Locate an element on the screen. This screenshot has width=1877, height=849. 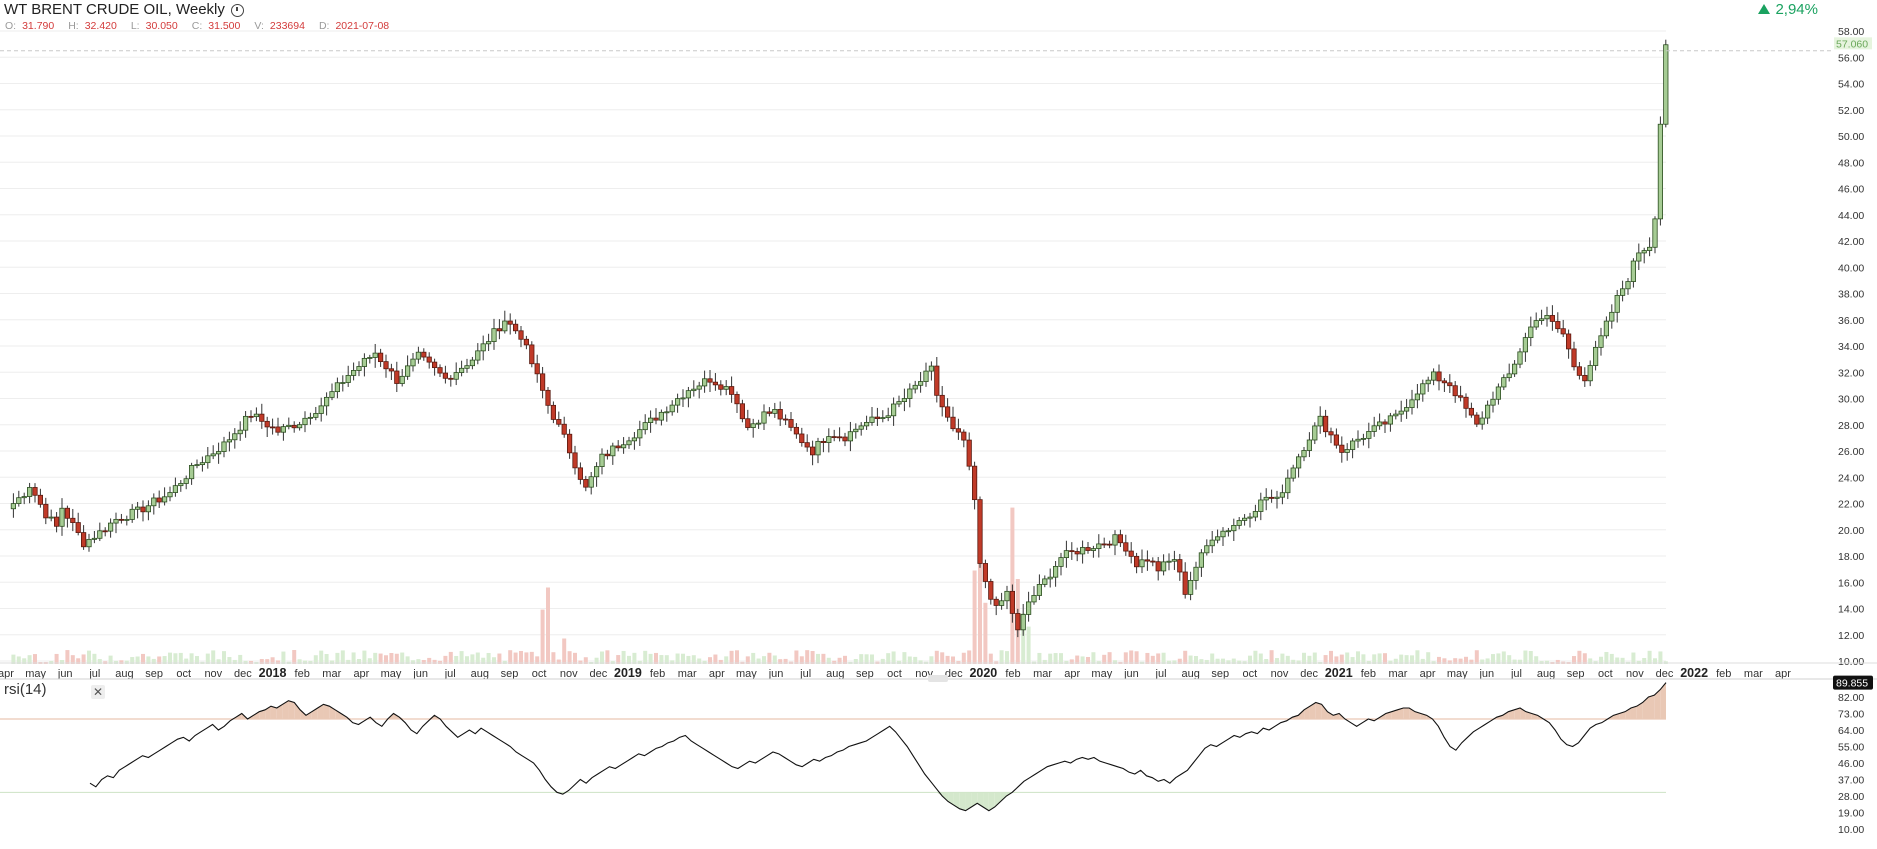
x-tick-label: 2022 is located at coordinates (1694, 673).